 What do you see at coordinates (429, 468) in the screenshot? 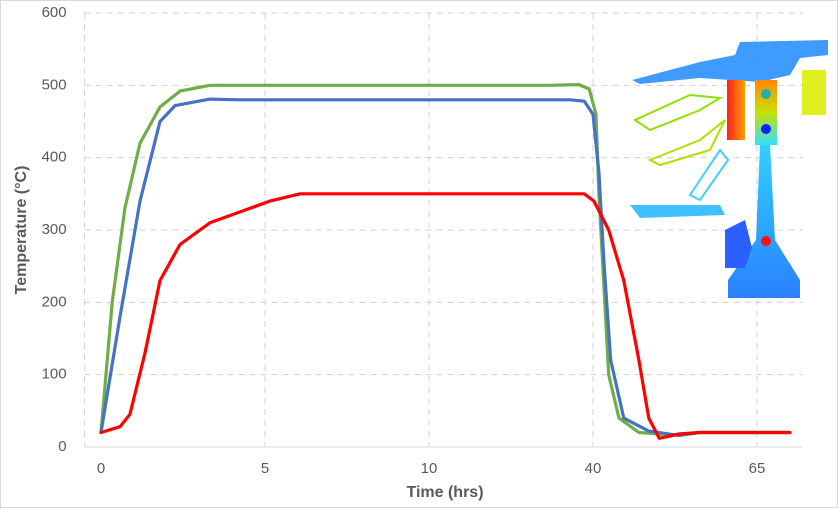
I see `x-tick-label: 10` at bounding box center [429, 468].